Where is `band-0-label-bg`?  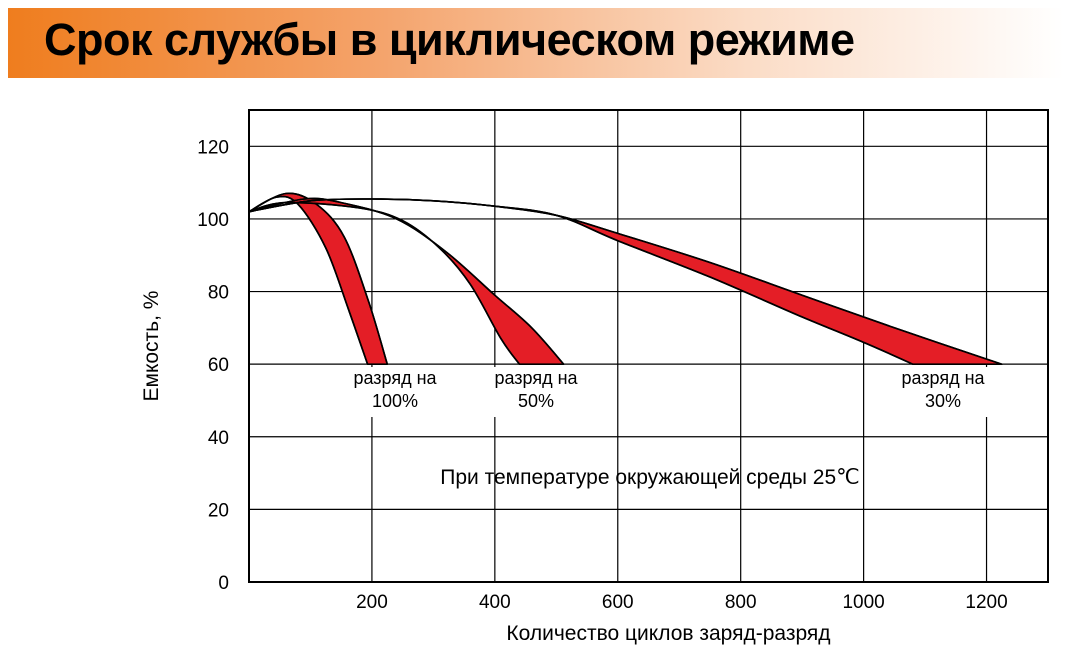 band-0-label-bg is located at coordinates (395, 392).